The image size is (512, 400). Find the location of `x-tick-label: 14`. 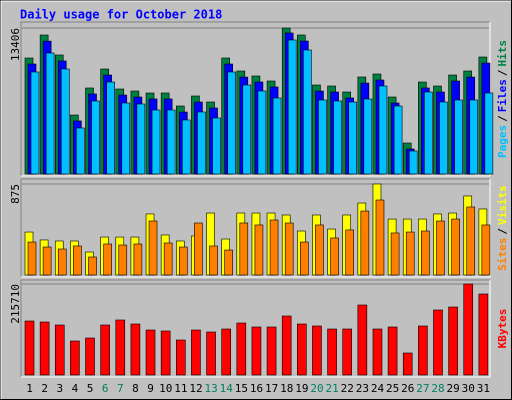

x-tick-label: 14 is located at coordinates (227, 388).